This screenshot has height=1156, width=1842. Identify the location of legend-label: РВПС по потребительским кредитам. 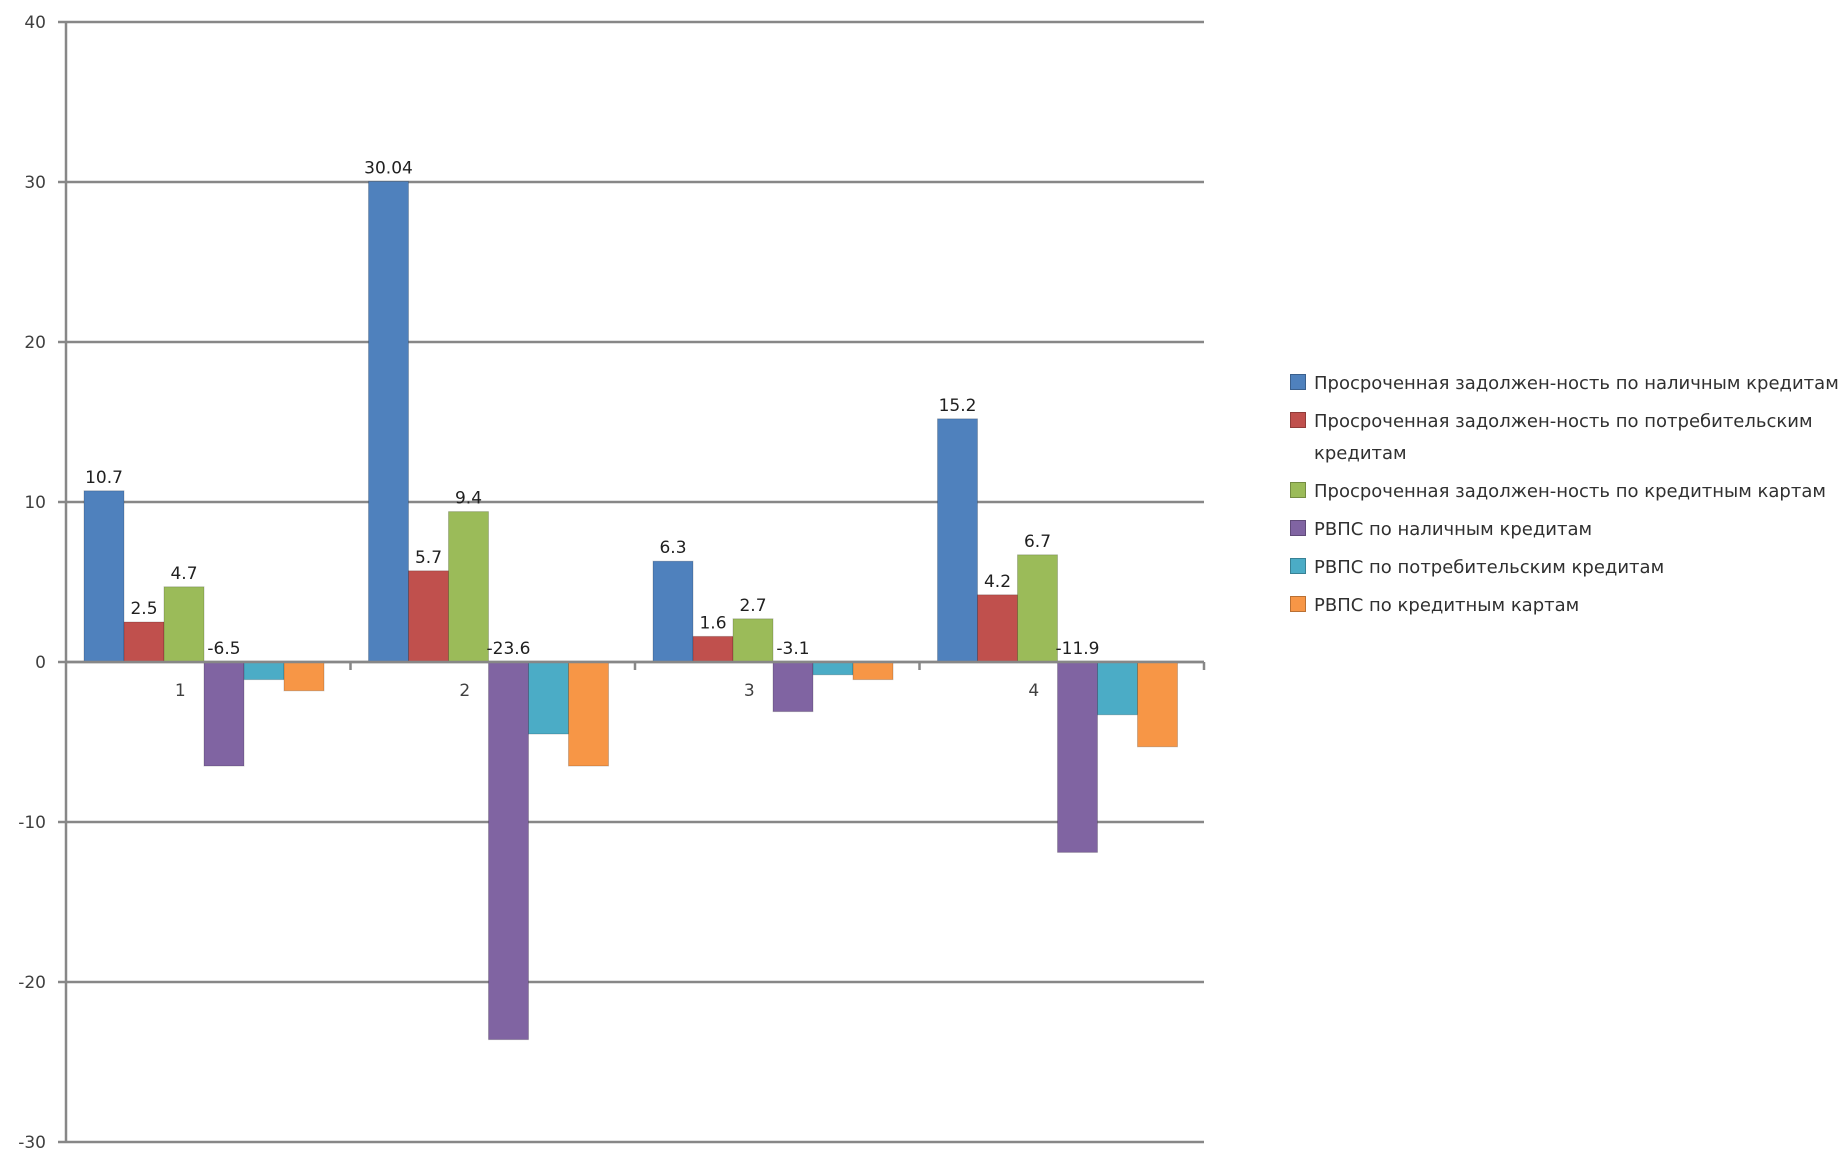
(1489, 567).